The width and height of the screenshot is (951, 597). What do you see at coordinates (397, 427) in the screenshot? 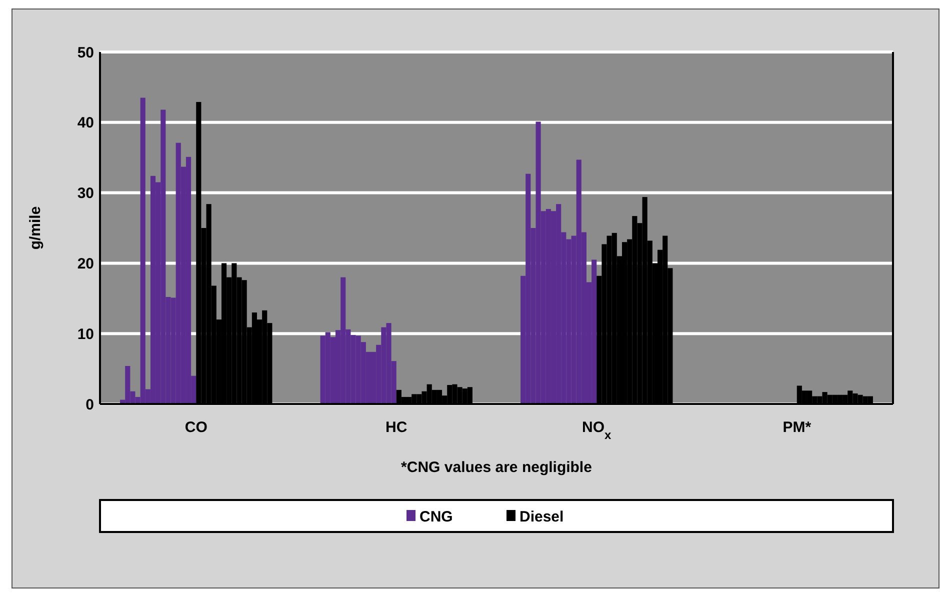
I see `x-tick-label: HC` at bounding box center [397, 427].